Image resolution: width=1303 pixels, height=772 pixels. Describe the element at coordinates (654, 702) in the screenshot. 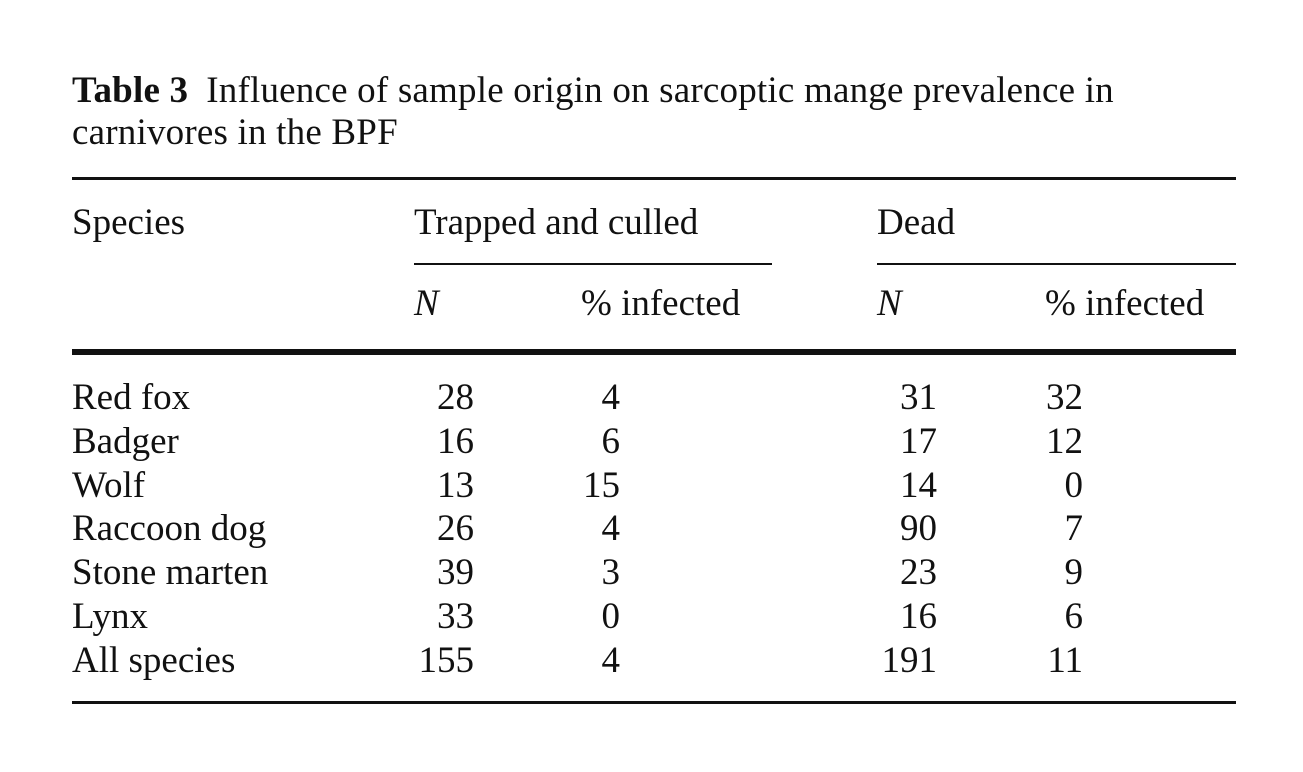

I see `bottom-rule` at that location.